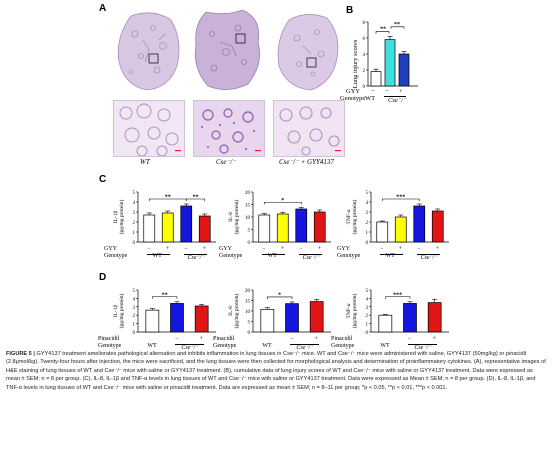 This screenshot has height=453, width=554. What do you see at coordinates (364, 39) in the screenshot?
I see `y-tick-label: 6` at bounding box center [364, 39].